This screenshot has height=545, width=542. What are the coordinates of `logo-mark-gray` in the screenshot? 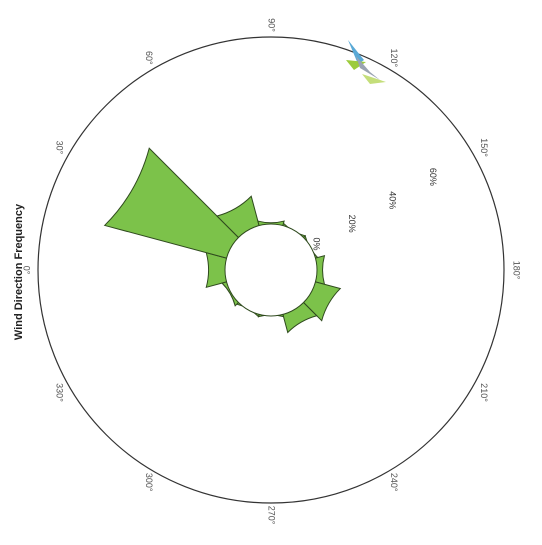 It's located at (368, 68).